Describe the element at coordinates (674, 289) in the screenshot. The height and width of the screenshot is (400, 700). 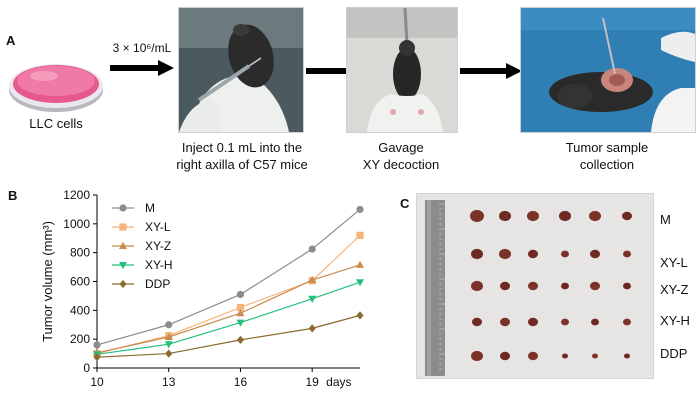
I see `group-label-xy-z: XY-Z` at that location.